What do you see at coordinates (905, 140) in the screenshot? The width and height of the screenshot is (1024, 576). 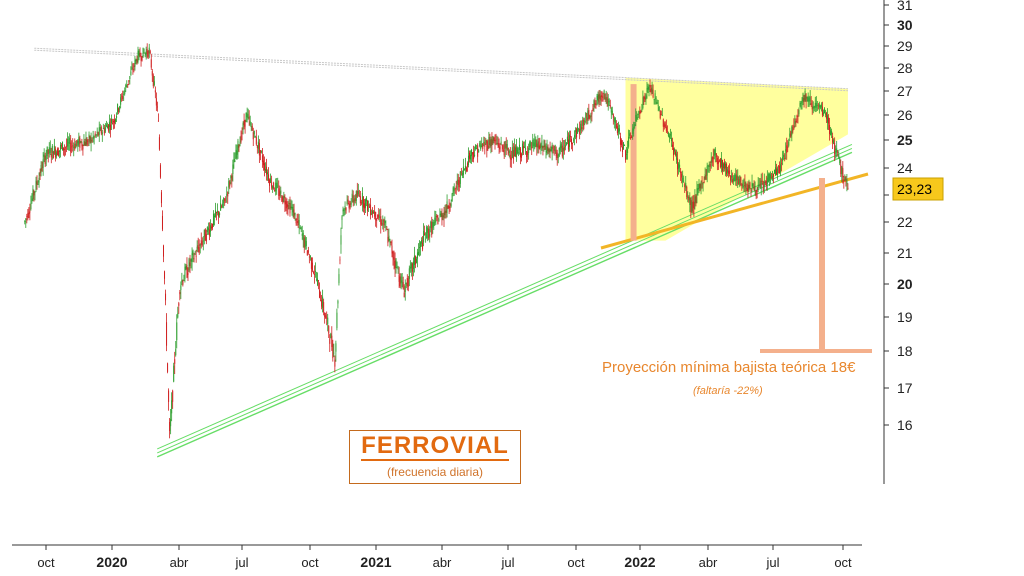 I see `y-tick-label: 25` at bounding box center [905, 140].